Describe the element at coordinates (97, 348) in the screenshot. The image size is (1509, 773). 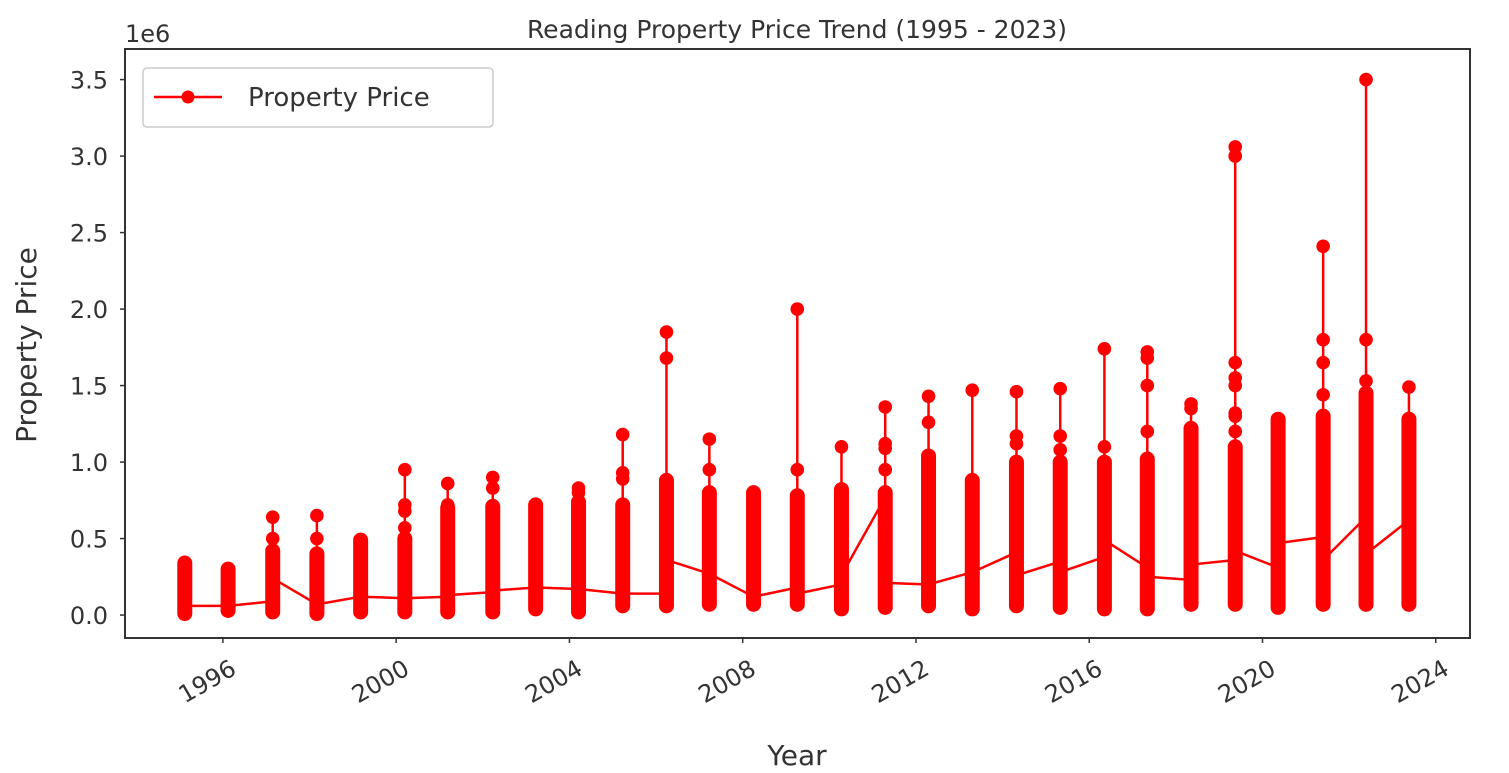
I see `y-axis: 0.0 0.5 1.0 1.5 2.0 2.5 3.0 3.5` at that location.